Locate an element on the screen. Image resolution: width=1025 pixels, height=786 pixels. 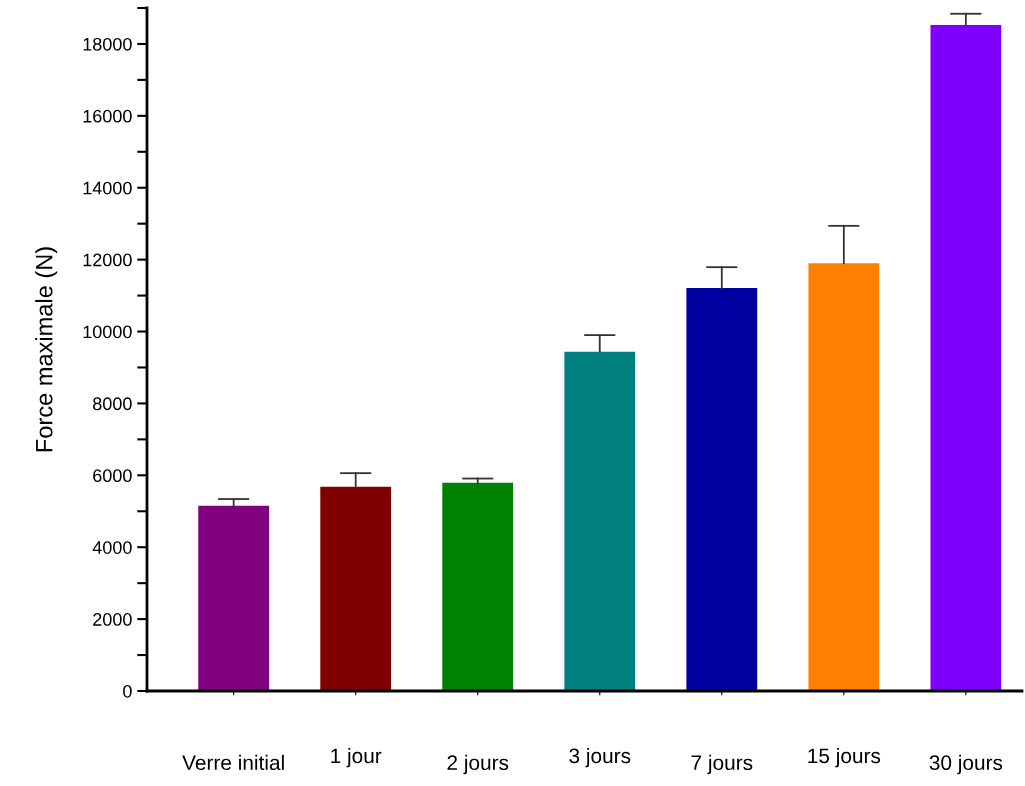
y-tick-label: 0 is located at coordinates (127, 691).